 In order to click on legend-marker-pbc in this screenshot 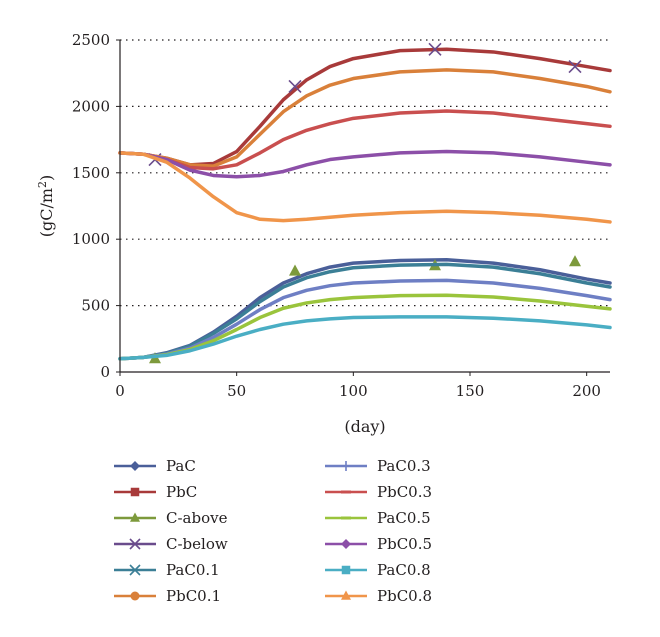, I will do `click(135, 492)`.